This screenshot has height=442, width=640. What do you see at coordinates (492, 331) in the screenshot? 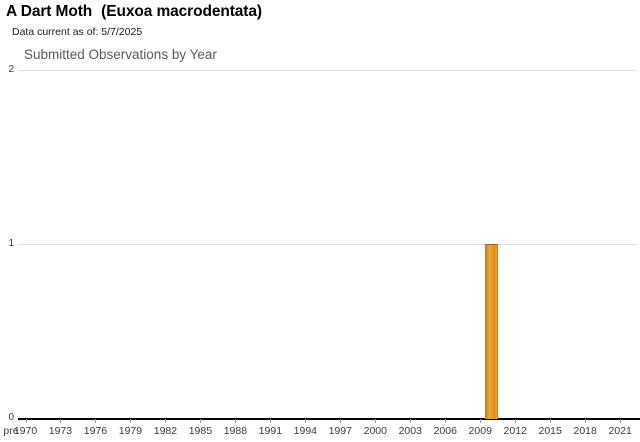
I see `chart-bar` at bounding box center [492, 331].